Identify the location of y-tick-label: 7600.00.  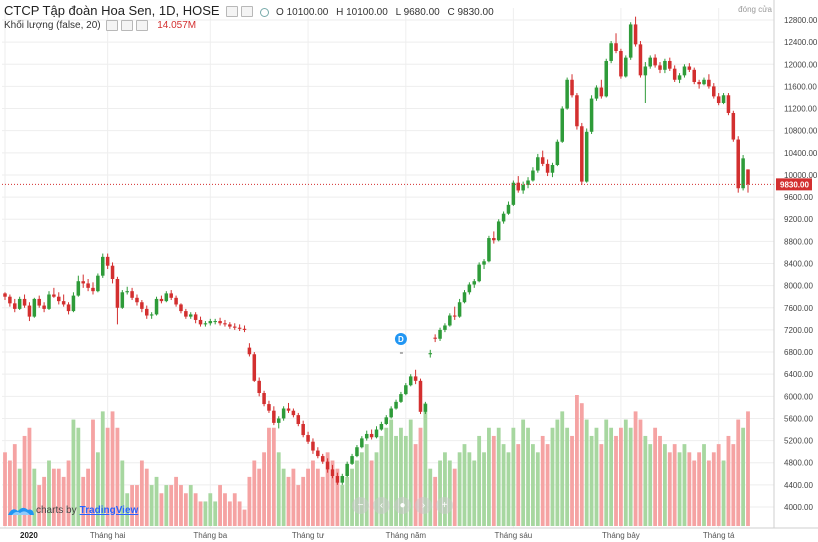
(798, 308).